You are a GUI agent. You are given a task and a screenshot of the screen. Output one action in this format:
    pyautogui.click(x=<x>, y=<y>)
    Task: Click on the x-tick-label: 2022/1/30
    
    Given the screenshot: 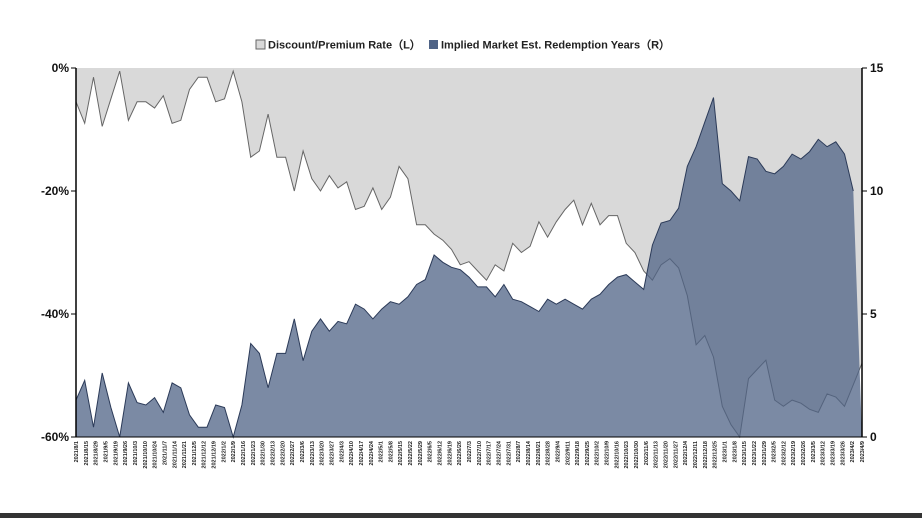 What is the action you would take?
    pyautogui.click(x=264, y=453)
    